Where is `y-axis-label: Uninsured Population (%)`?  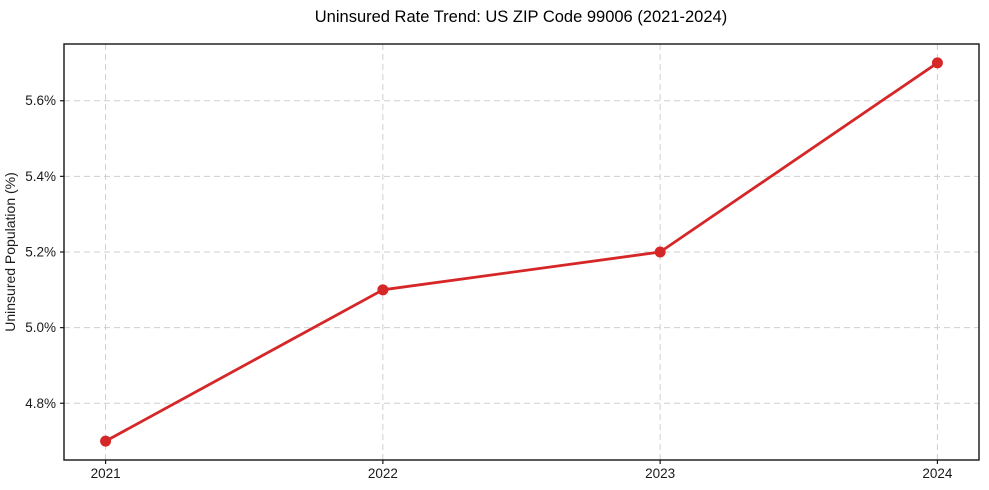 y-axis-label: Uninsured Population (%) is located at coordinates (10, 252).